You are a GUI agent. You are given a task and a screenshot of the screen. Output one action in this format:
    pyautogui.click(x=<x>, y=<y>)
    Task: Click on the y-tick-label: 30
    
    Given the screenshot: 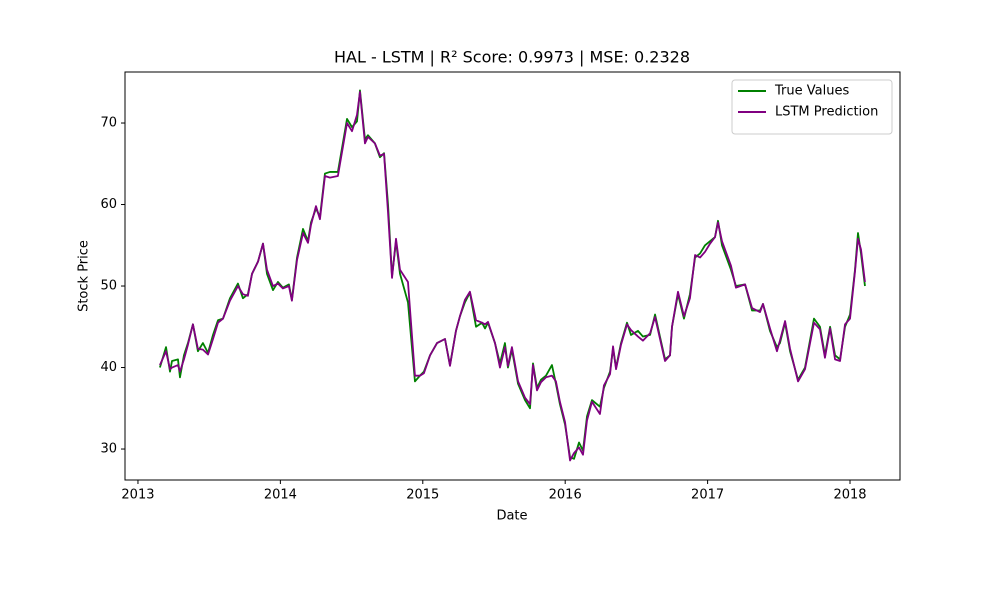 What is the action you would take?
    pyautogui.click(x=108, y=449)
    